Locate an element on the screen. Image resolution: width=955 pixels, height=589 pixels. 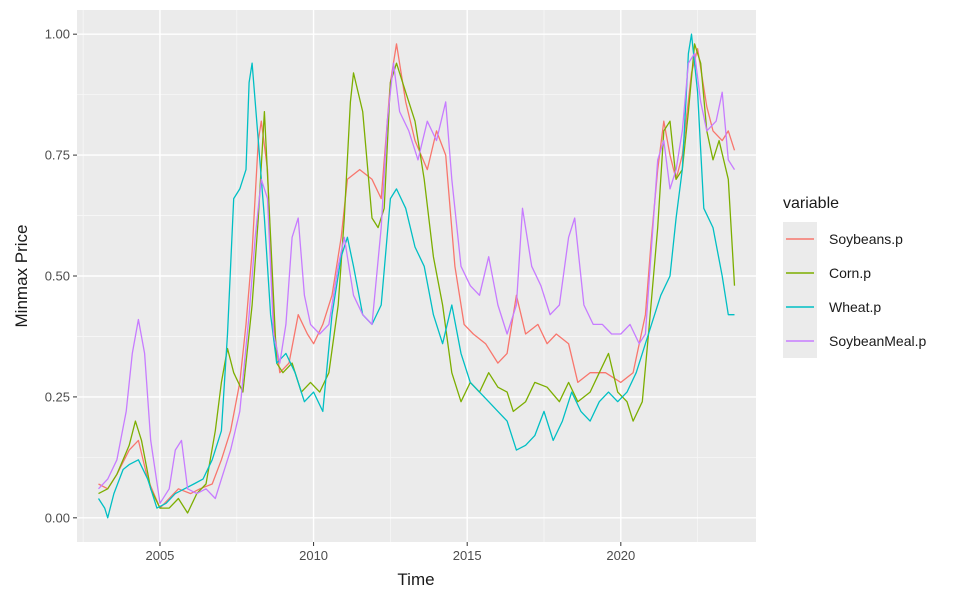
legend-item: Wheat.p is located at coordinates (832, 307).